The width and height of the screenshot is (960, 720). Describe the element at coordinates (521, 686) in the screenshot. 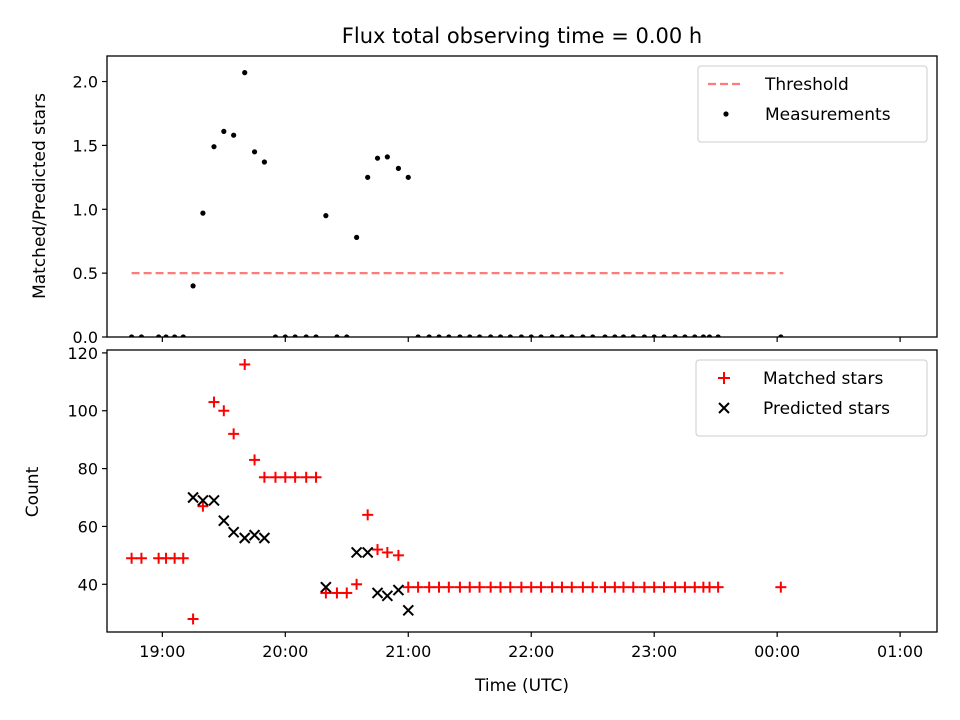

I see `x-axis-label: Time (UTC)` at that location.